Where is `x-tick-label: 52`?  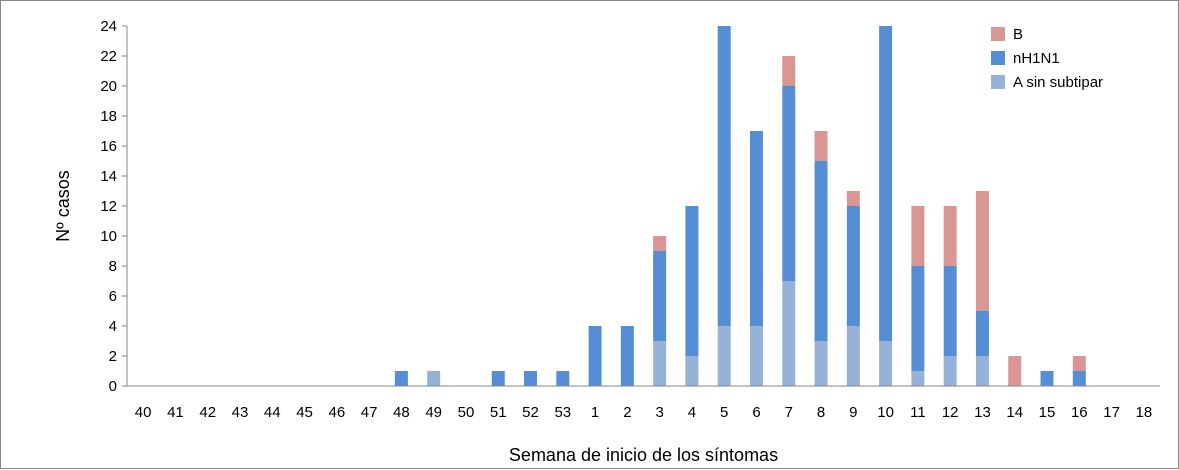
x-tick-label: 52 is located at coordinates (530, 412).